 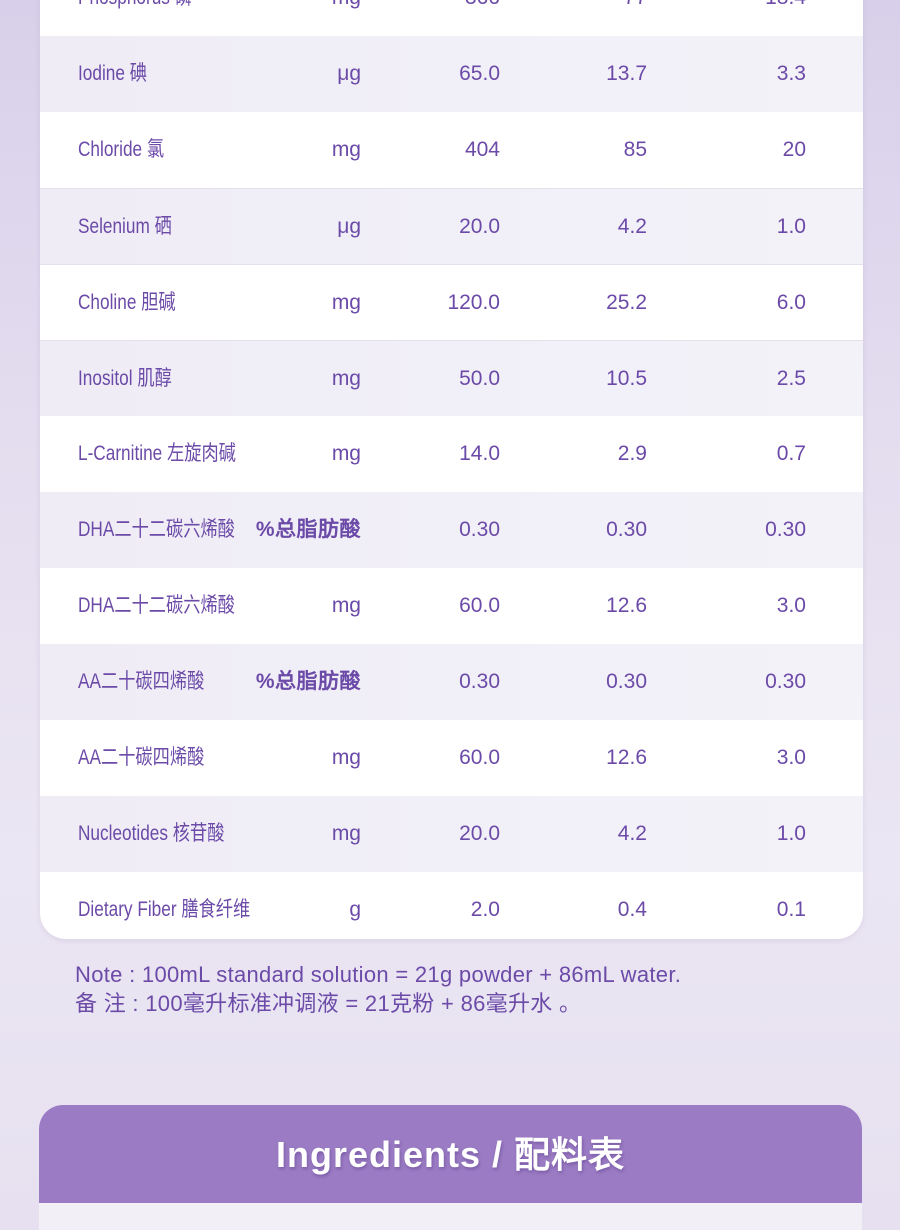 What do you see at coordinates (482, 18) in the screenshot?
I see `value-per-100g: 366` at bounding box center [482, 18].